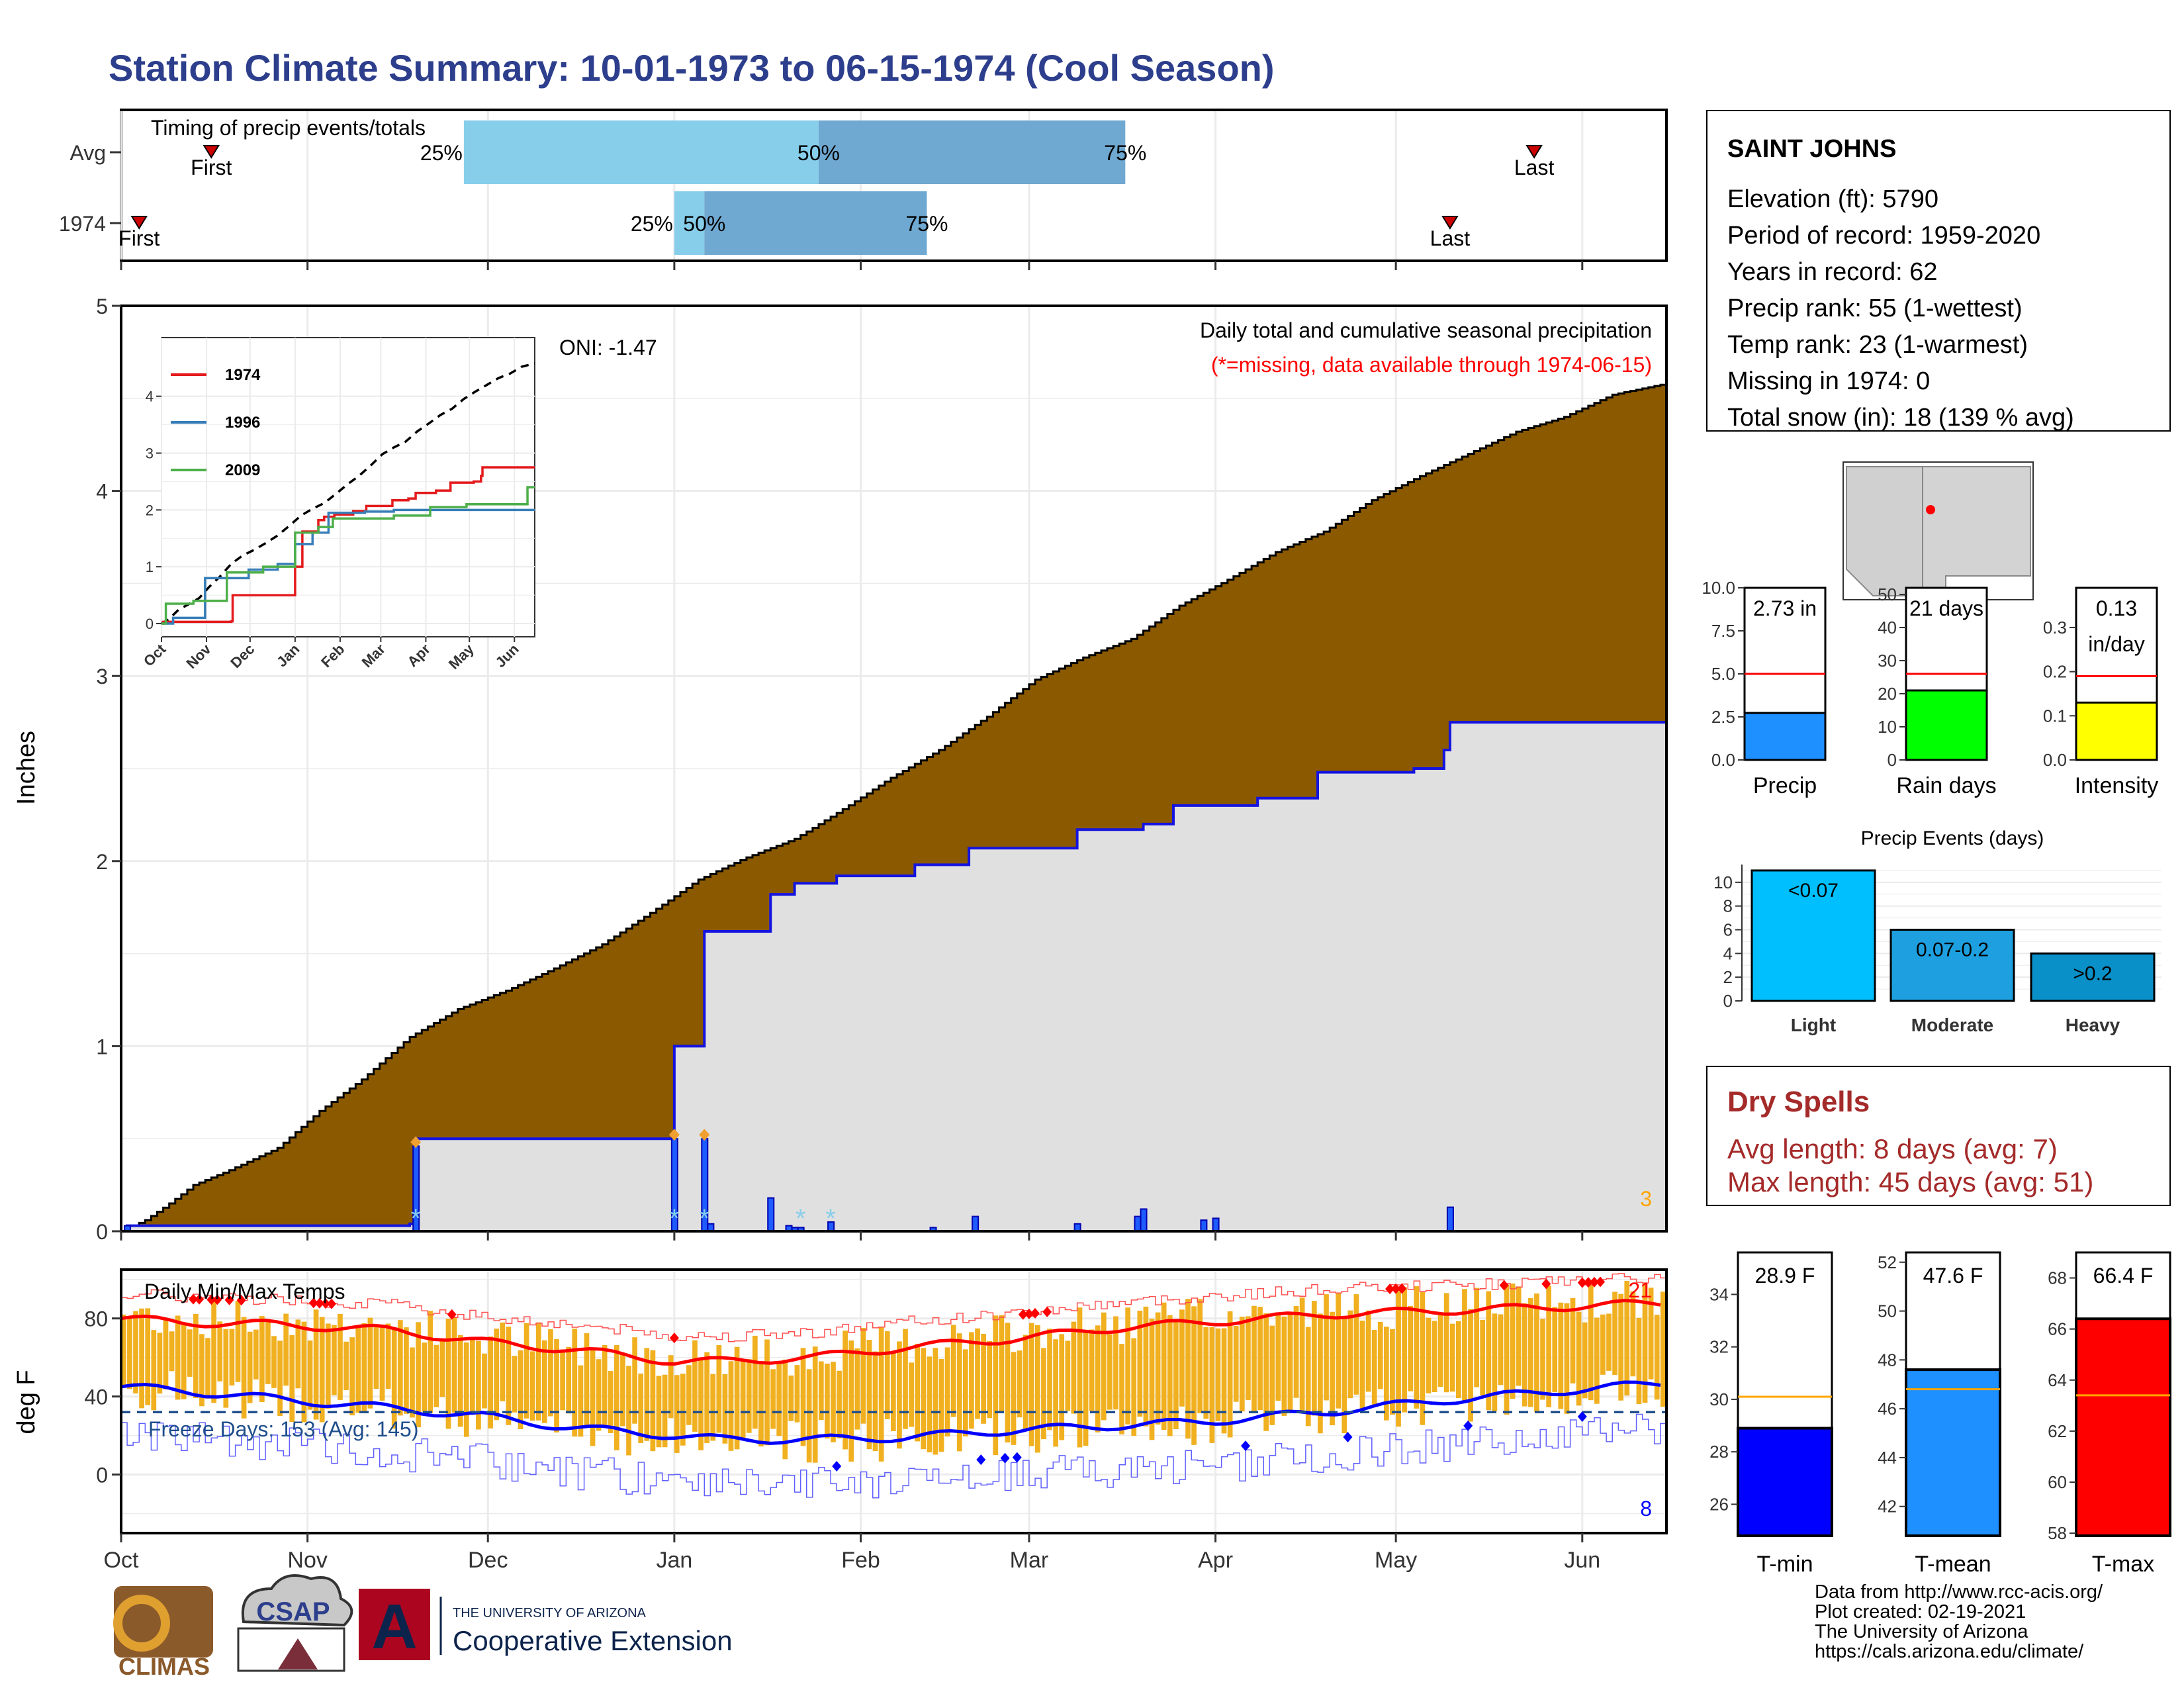  What do you see at coordinates (1728, 930) in the screenshot?
I see `events-tick-label: 6` at bounding box center [1728, 930].